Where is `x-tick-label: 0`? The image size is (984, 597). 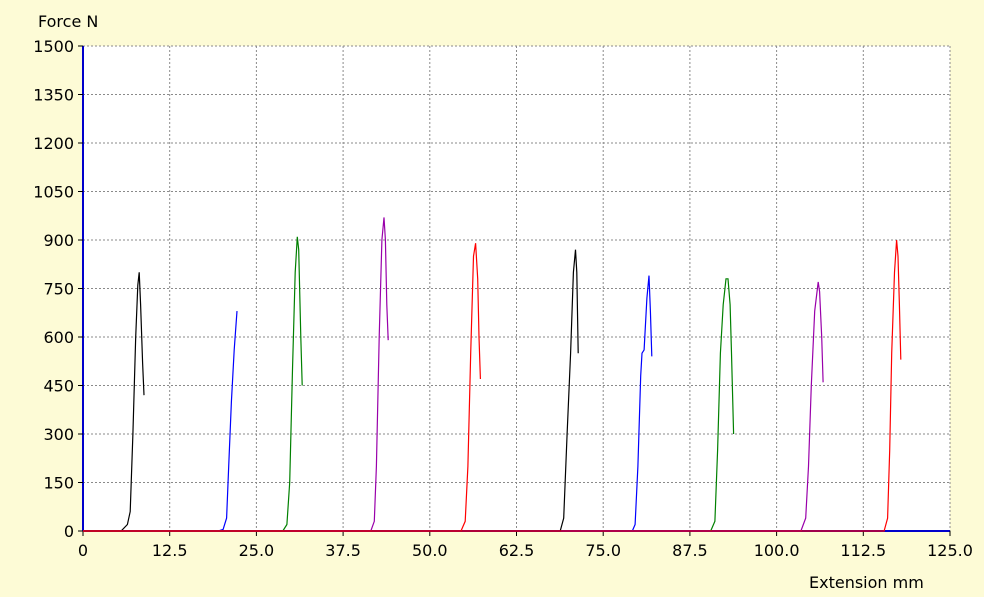
x-tick-label: 0 is located at coordinates (83, 550).